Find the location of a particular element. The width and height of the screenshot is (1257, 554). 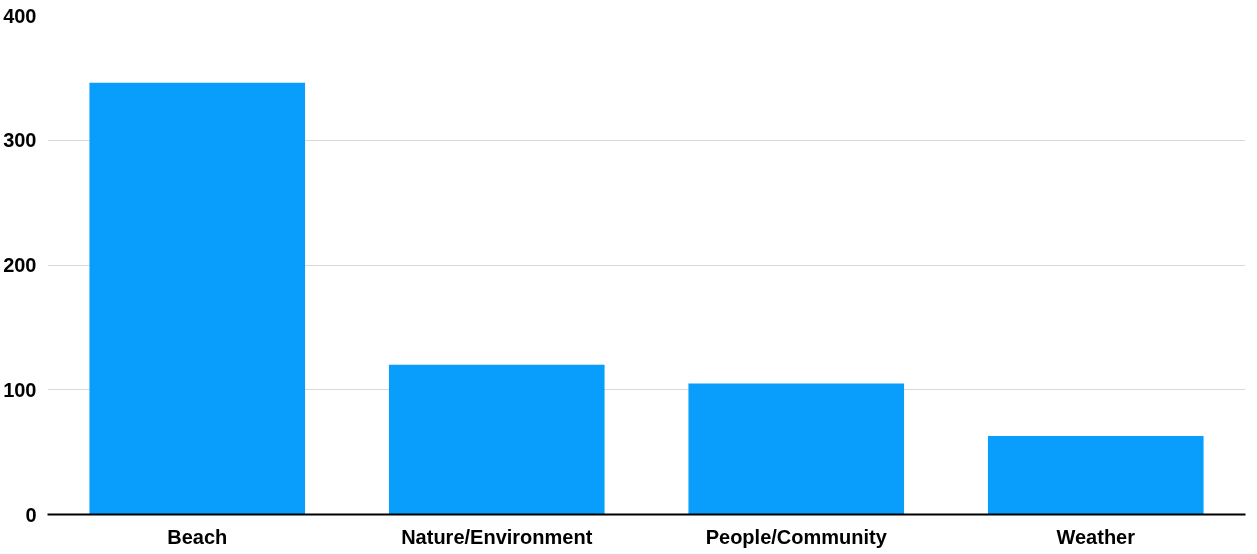

y-tick-label: 200 is located at coordinates (20, 265).